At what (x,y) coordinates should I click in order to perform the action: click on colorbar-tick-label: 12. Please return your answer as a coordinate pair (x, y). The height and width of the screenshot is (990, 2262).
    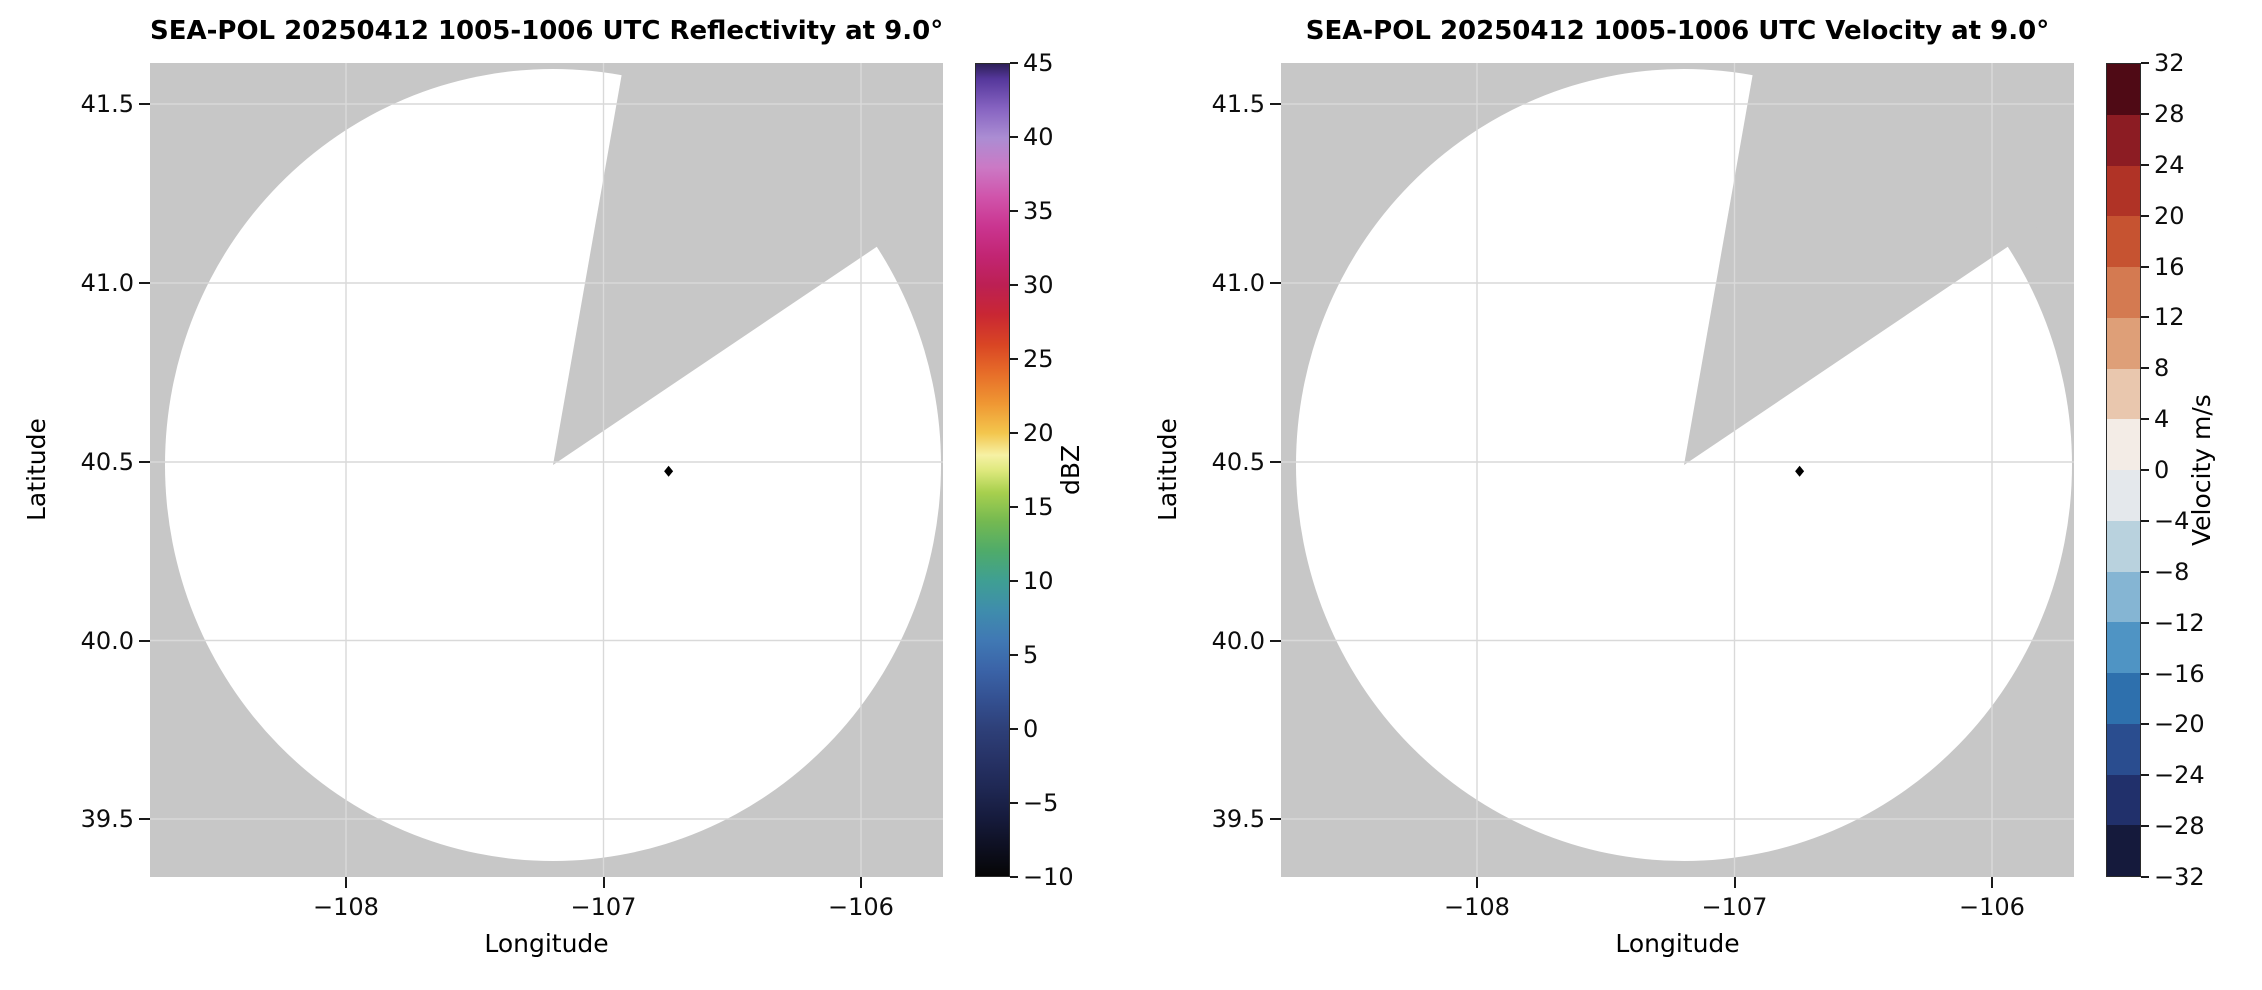
    Looking at the image, I should click on (2169, 317).